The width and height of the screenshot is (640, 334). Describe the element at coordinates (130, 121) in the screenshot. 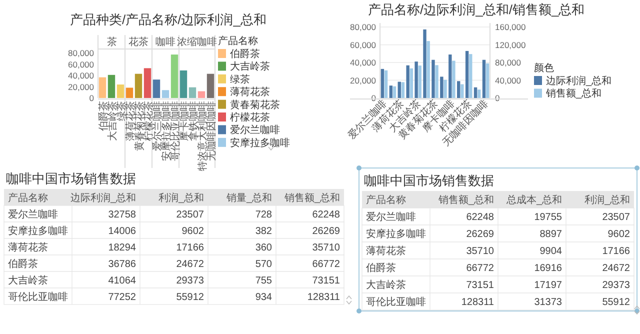

I see `x-tick-label: 薄荷花茶` at that location.